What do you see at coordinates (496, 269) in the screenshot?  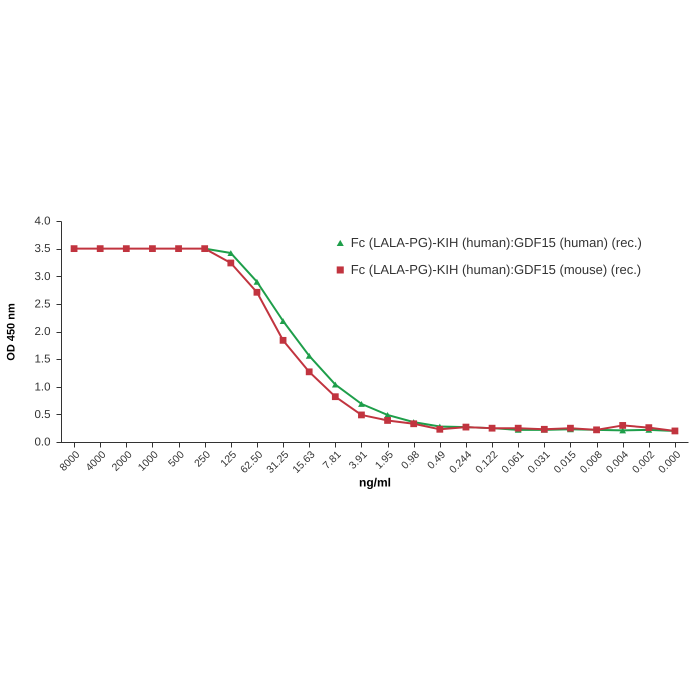 I see `legend-label: Fc (LALA-PG)-KIH (human):GDF15 (mouse) (rec.)` at bounding box center [496, 269].